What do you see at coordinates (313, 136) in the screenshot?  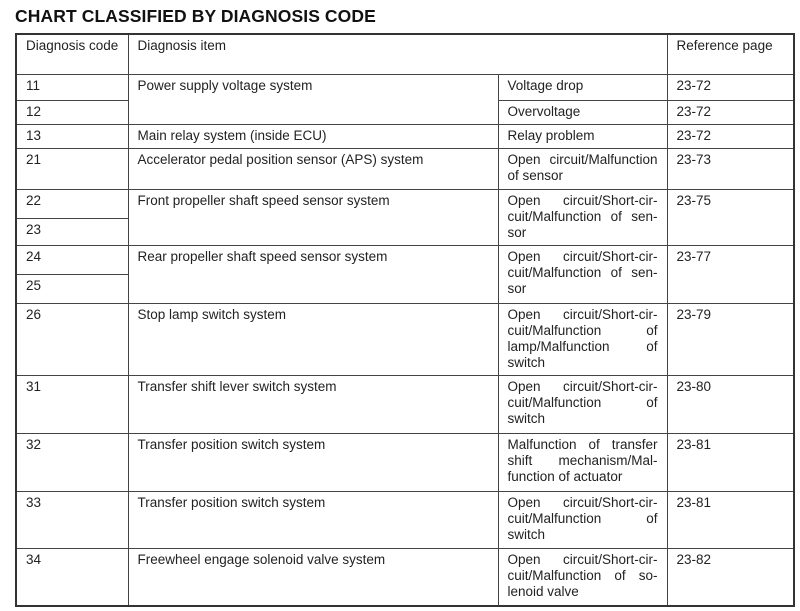 I see `diagnosis-item-cell: Main relay system (inside ECU)` at bounding box center [313, 136].